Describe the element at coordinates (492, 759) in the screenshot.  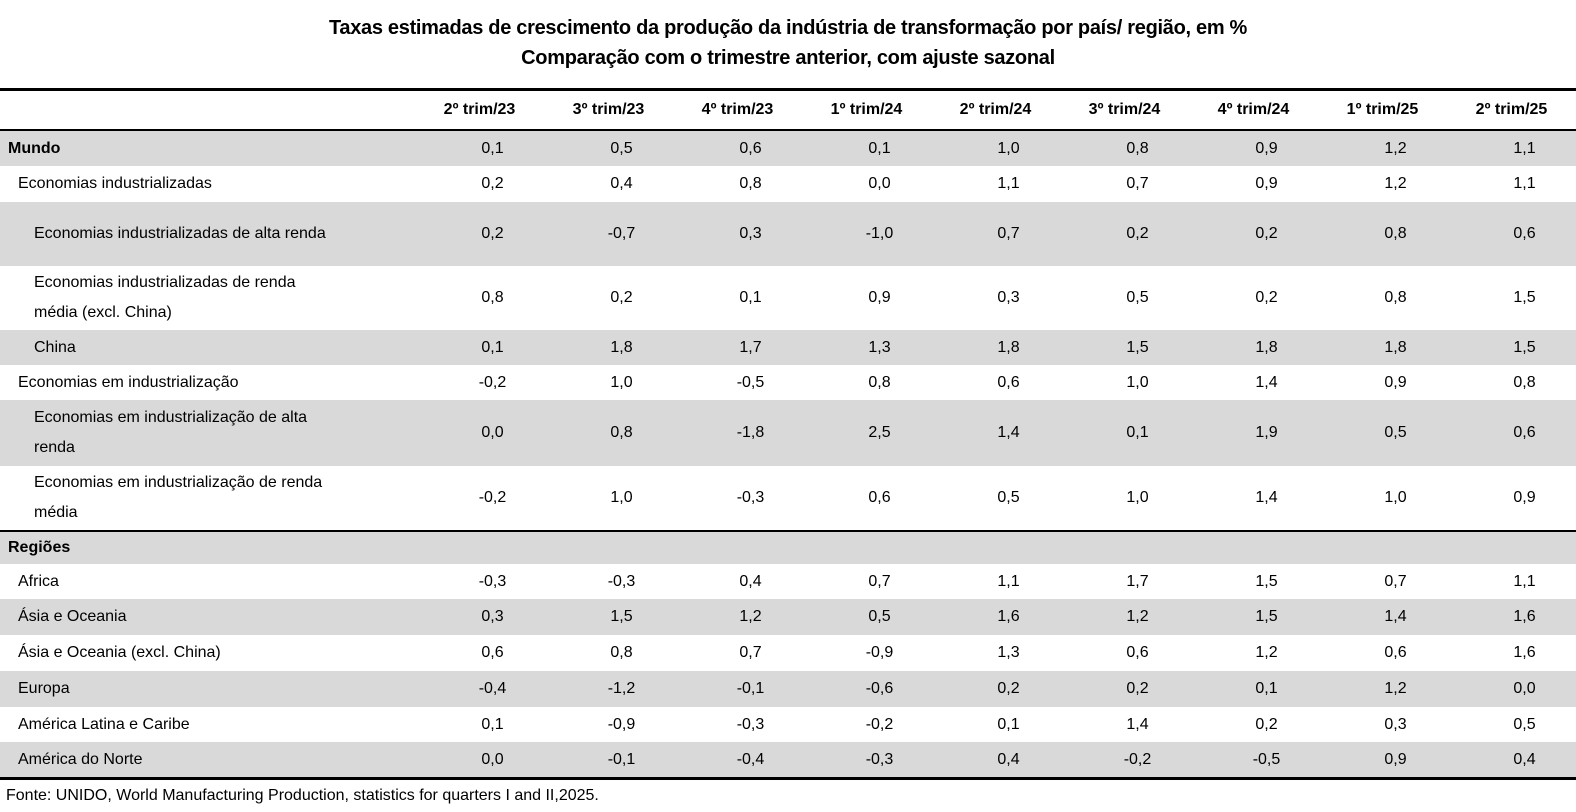
I see `cell-value: 0,0` at that location.